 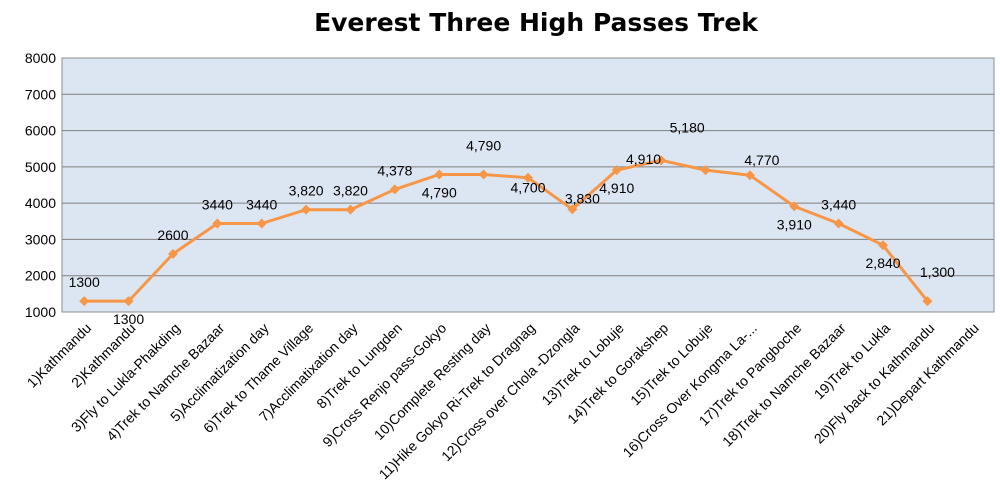 I want to click on y-tick-label: 4000, so click(x=40, y=203).